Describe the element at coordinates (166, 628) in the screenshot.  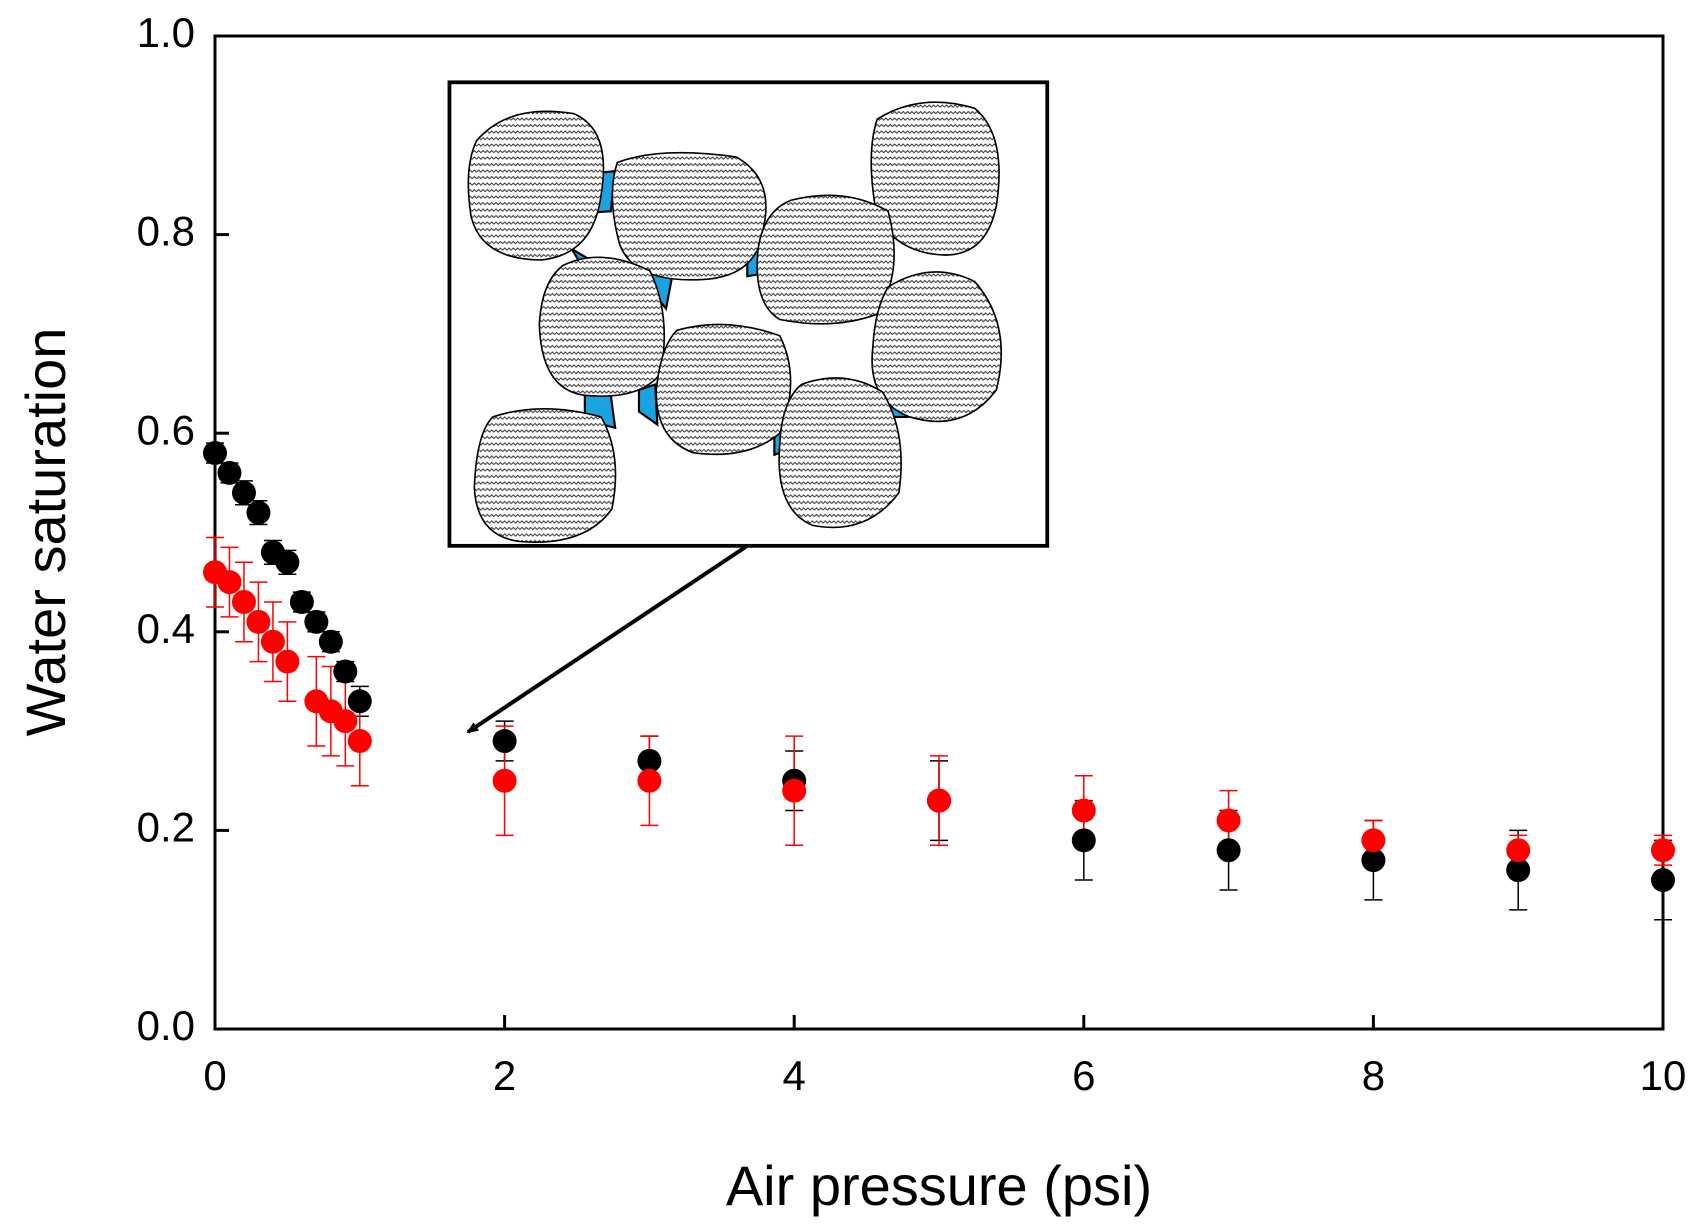
I see `y-tick-label: 0.4` at that location.